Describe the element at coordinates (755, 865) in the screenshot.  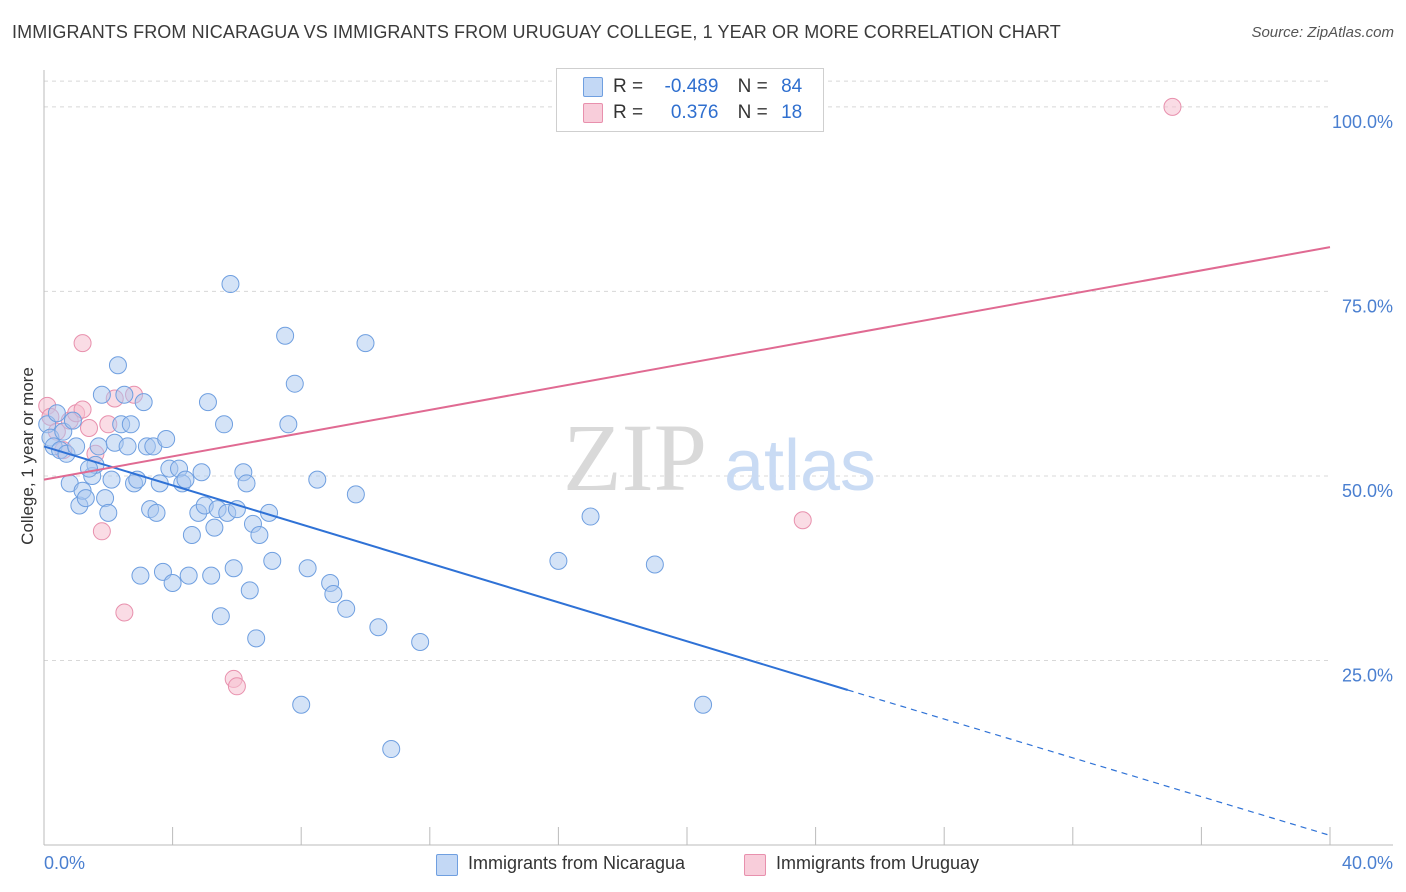
I see `bottom-swatch-uruguay` at that location.